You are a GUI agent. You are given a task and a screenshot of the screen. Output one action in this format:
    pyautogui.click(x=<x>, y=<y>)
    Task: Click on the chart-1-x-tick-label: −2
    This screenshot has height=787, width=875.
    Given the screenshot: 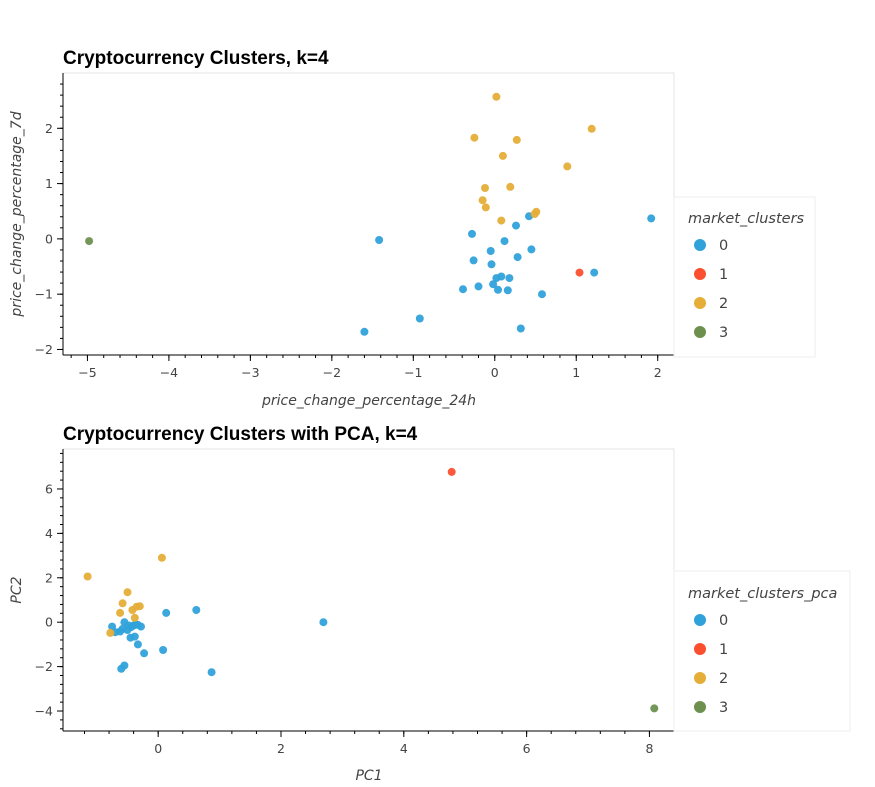 What is the action you would take?
    pyautogui.click(x=332, y=372)
    